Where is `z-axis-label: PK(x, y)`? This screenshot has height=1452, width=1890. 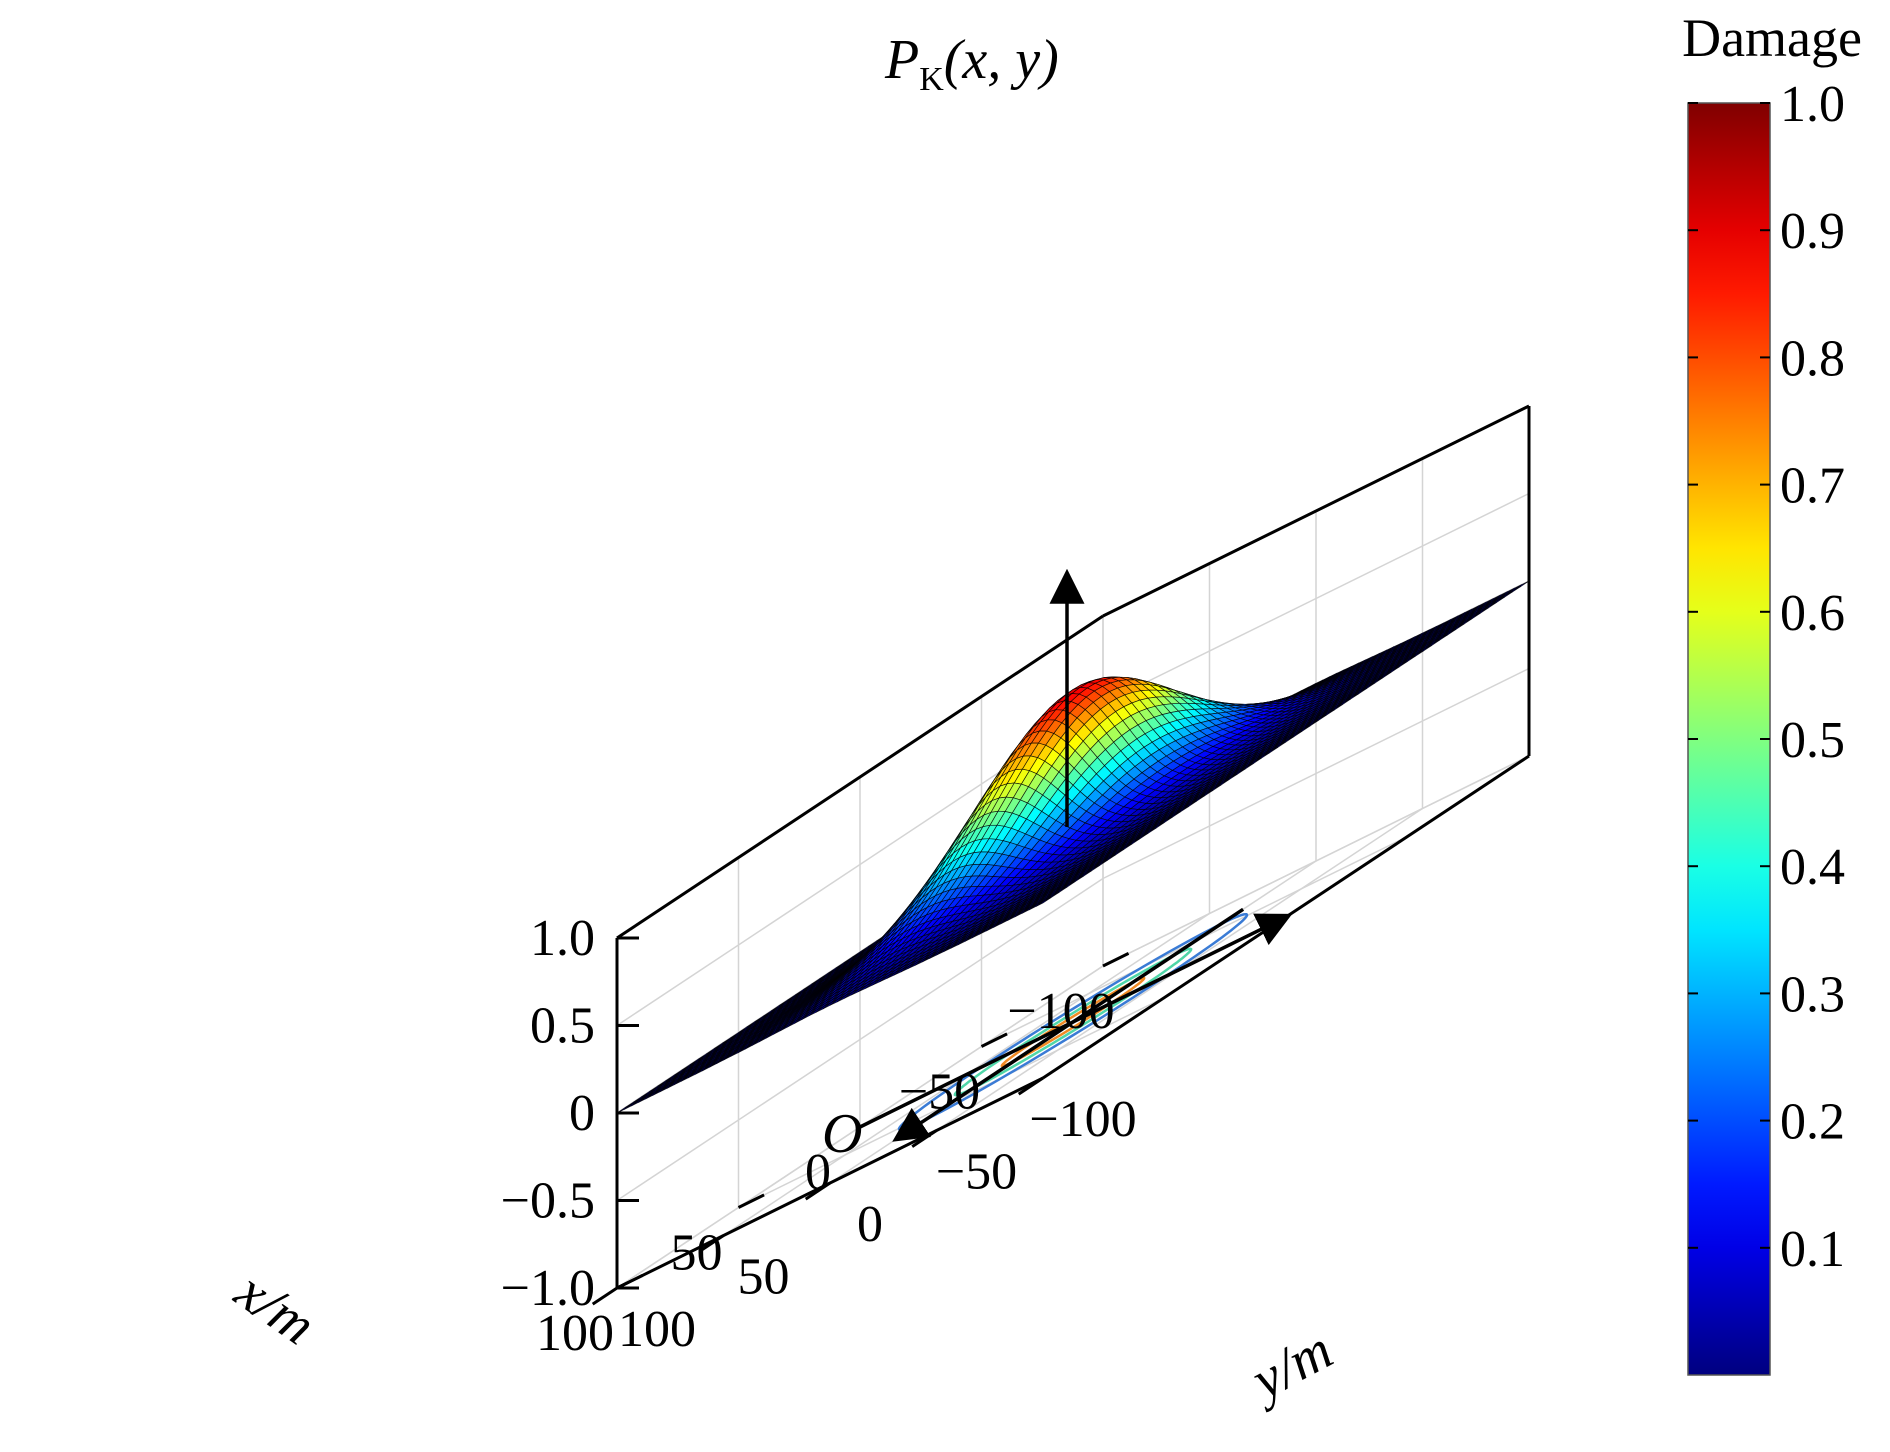 z-axis-label: PK(x, y) is located at coordinates (971, 63).